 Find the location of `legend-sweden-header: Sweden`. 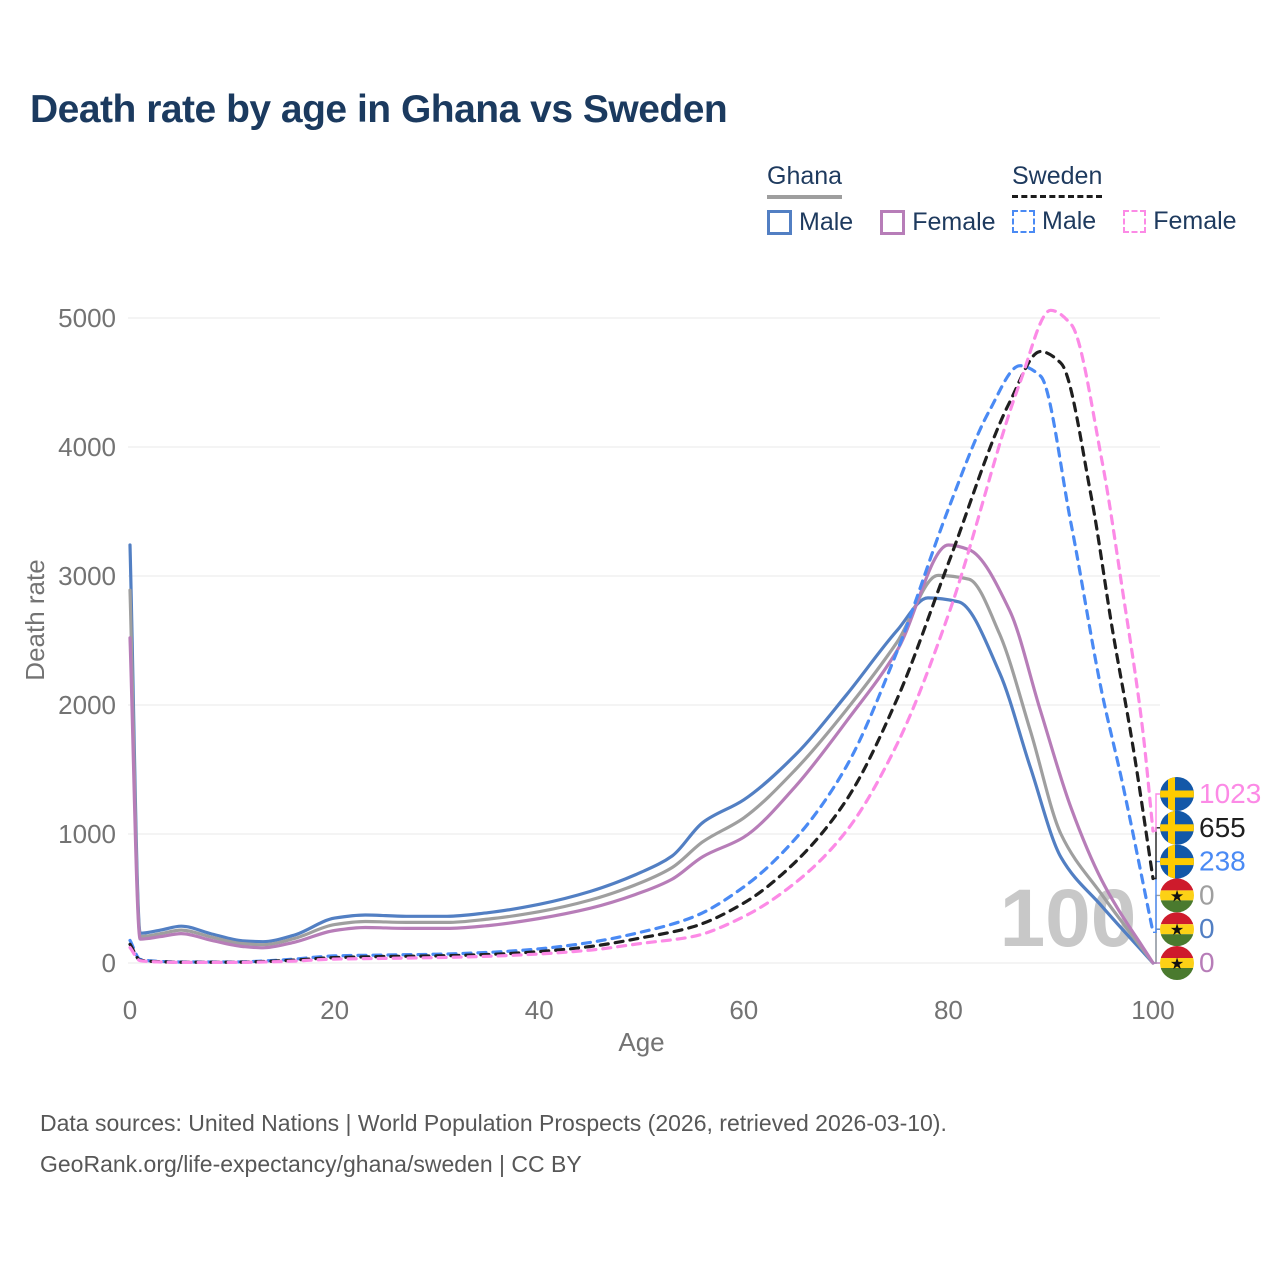

legend-sweden-header: Sweden is located at coordinates (1057, 180).